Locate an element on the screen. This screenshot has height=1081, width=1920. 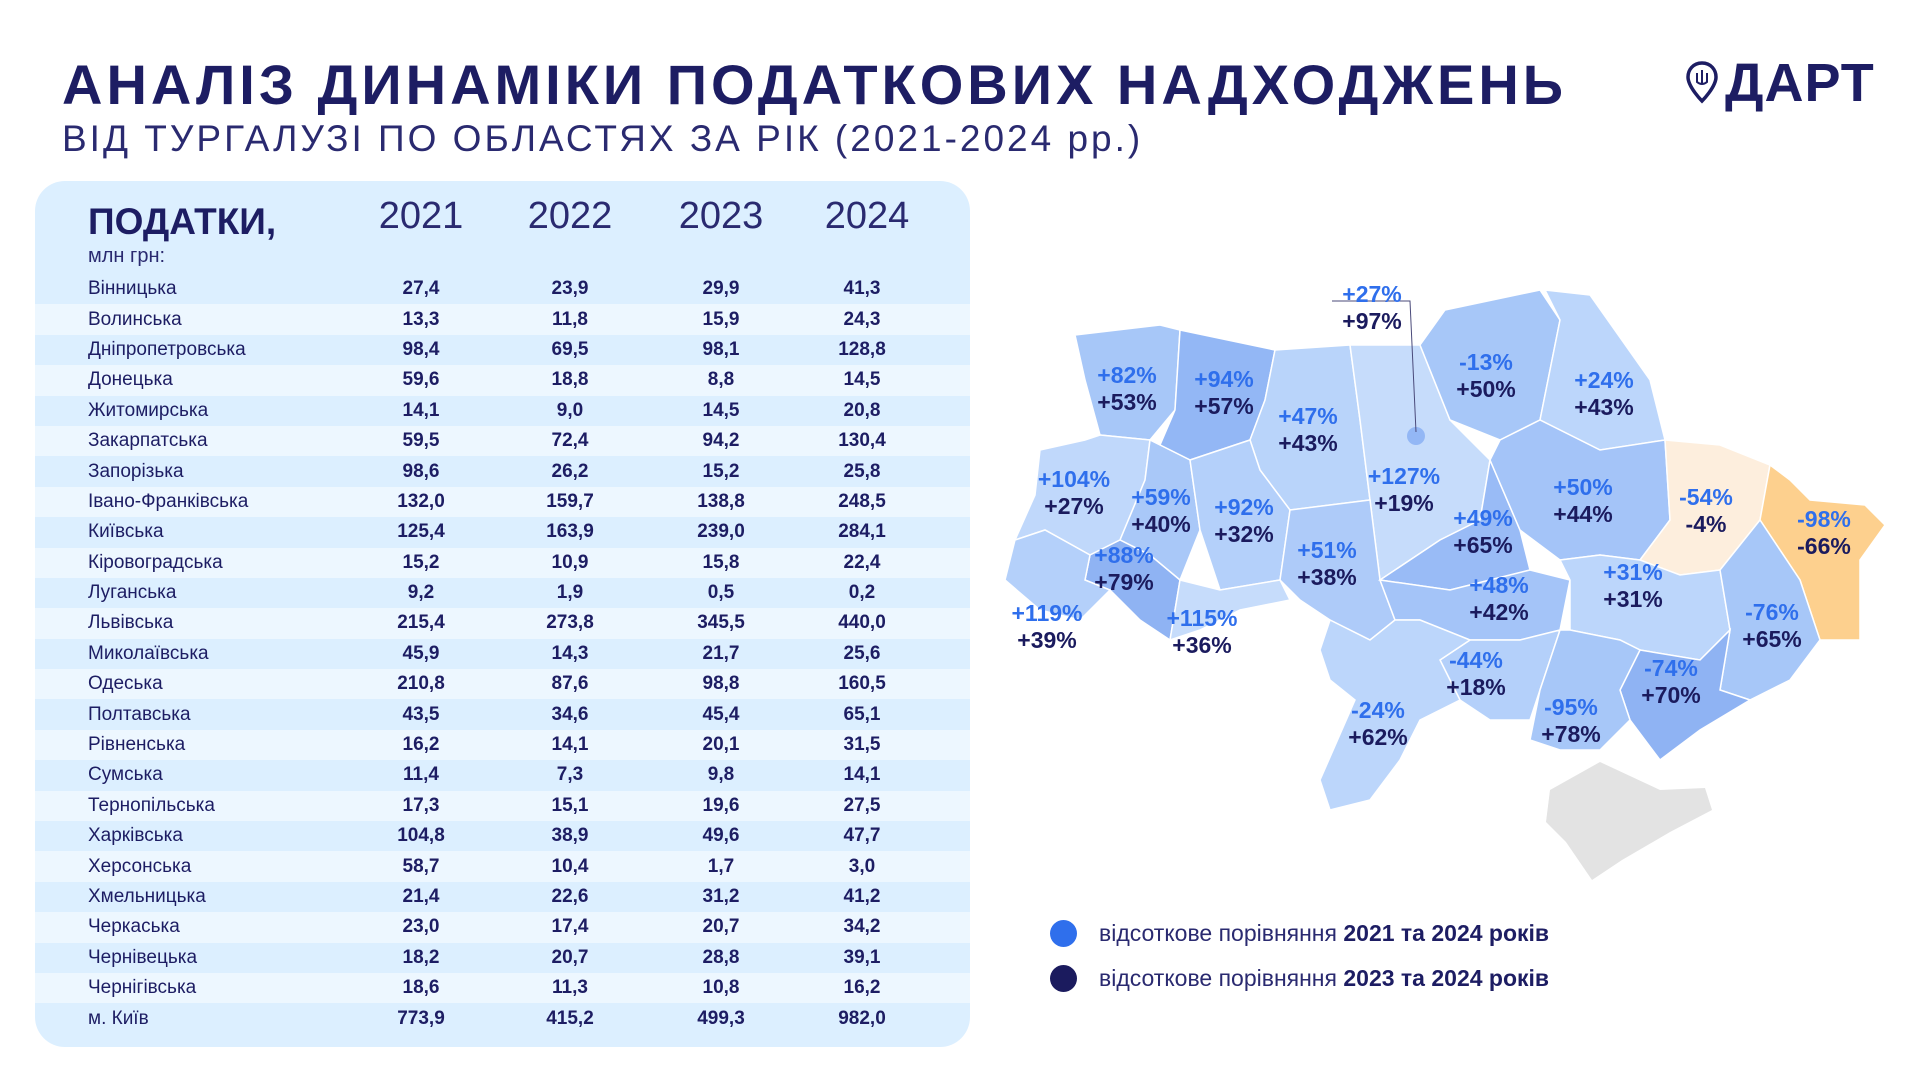
change-2021-2024: -76% is located at coordinates (1772, 612).